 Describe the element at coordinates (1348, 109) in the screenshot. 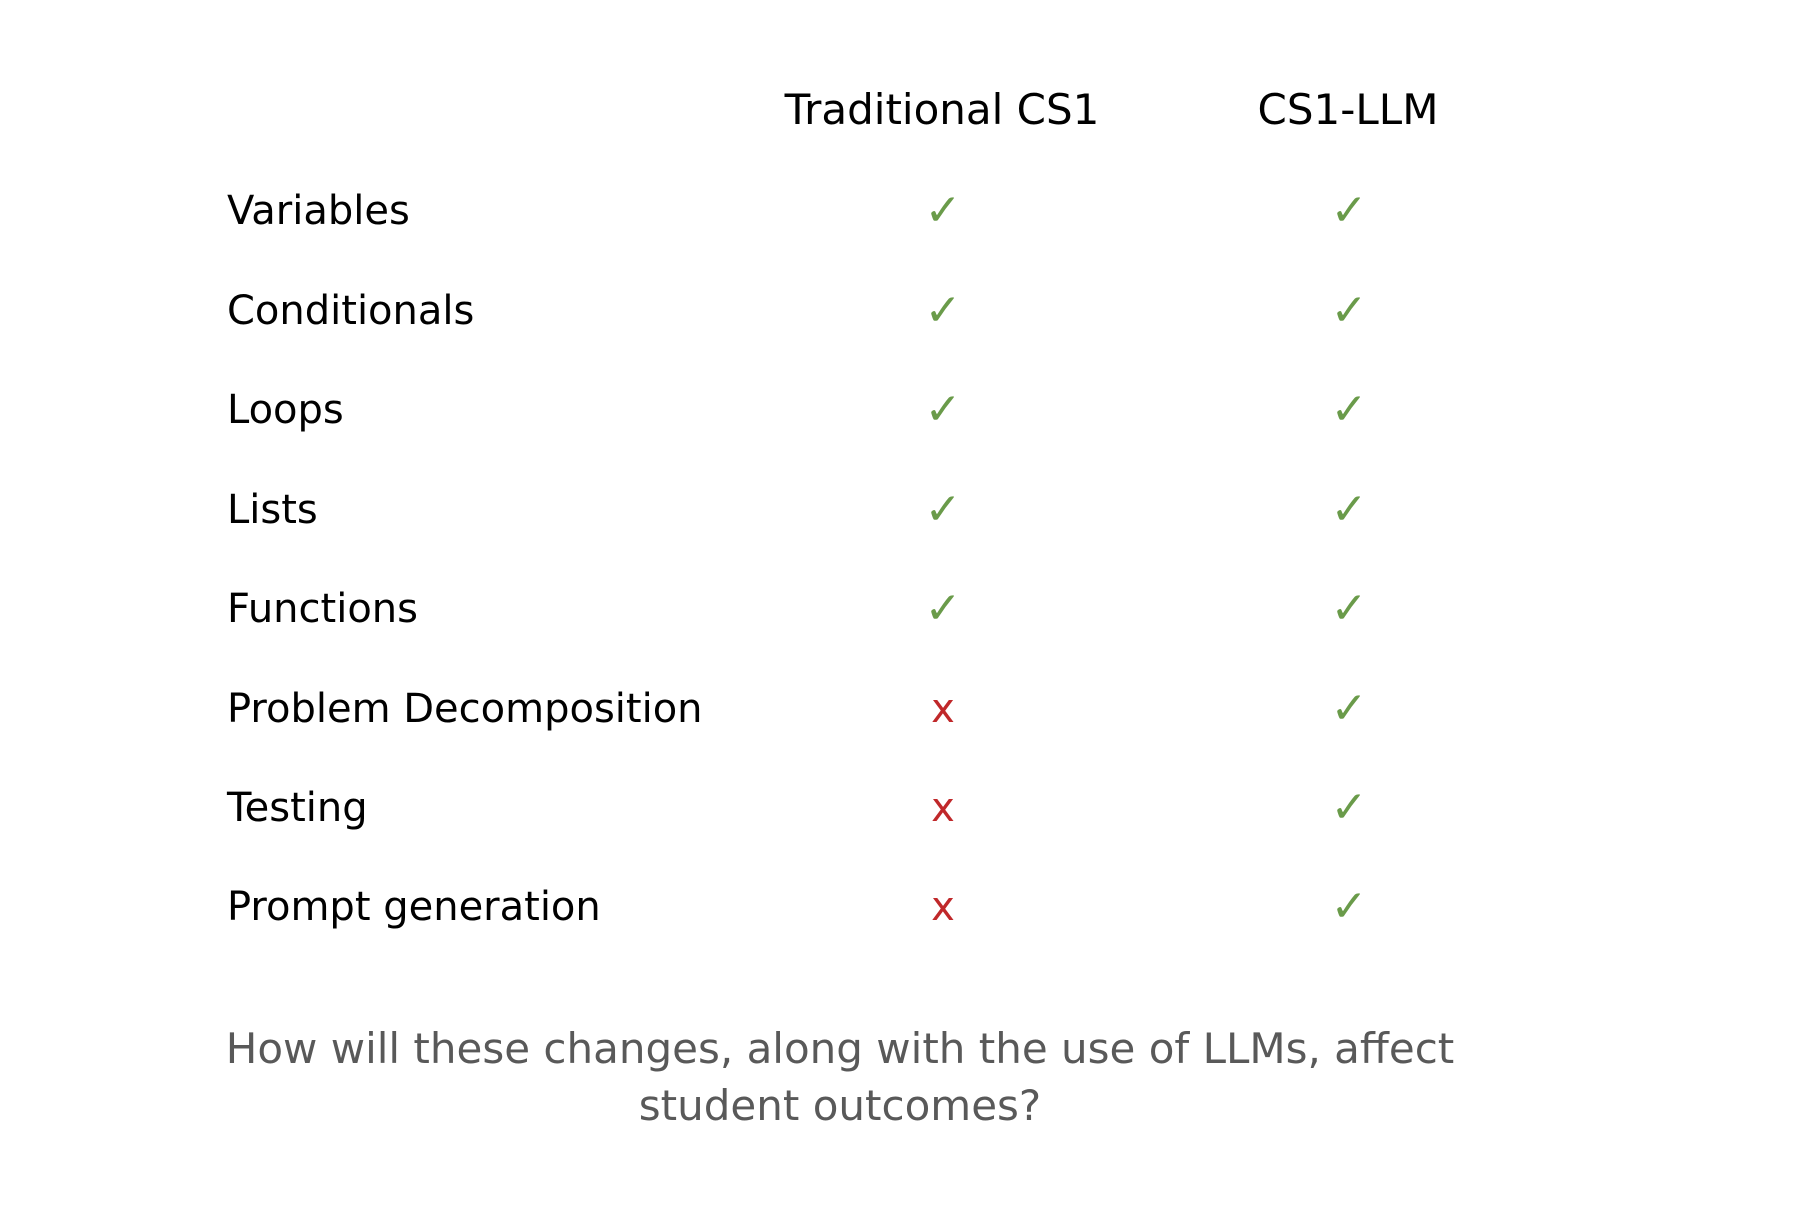

I see `column-header-cs1-llm: CS1-LLM` at that location.